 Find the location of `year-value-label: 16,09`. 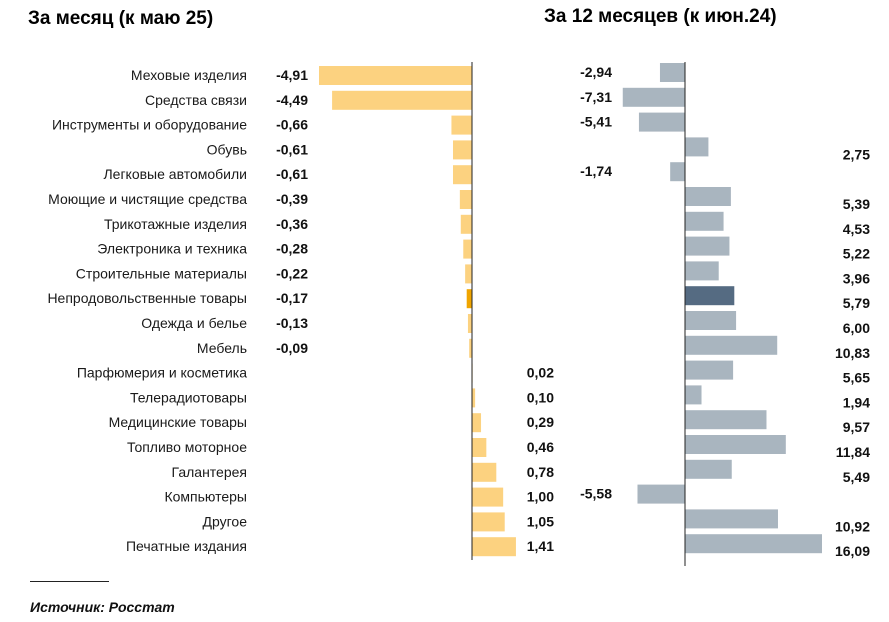

year-value-label: 16,09 is located at coordinates (852, 551).